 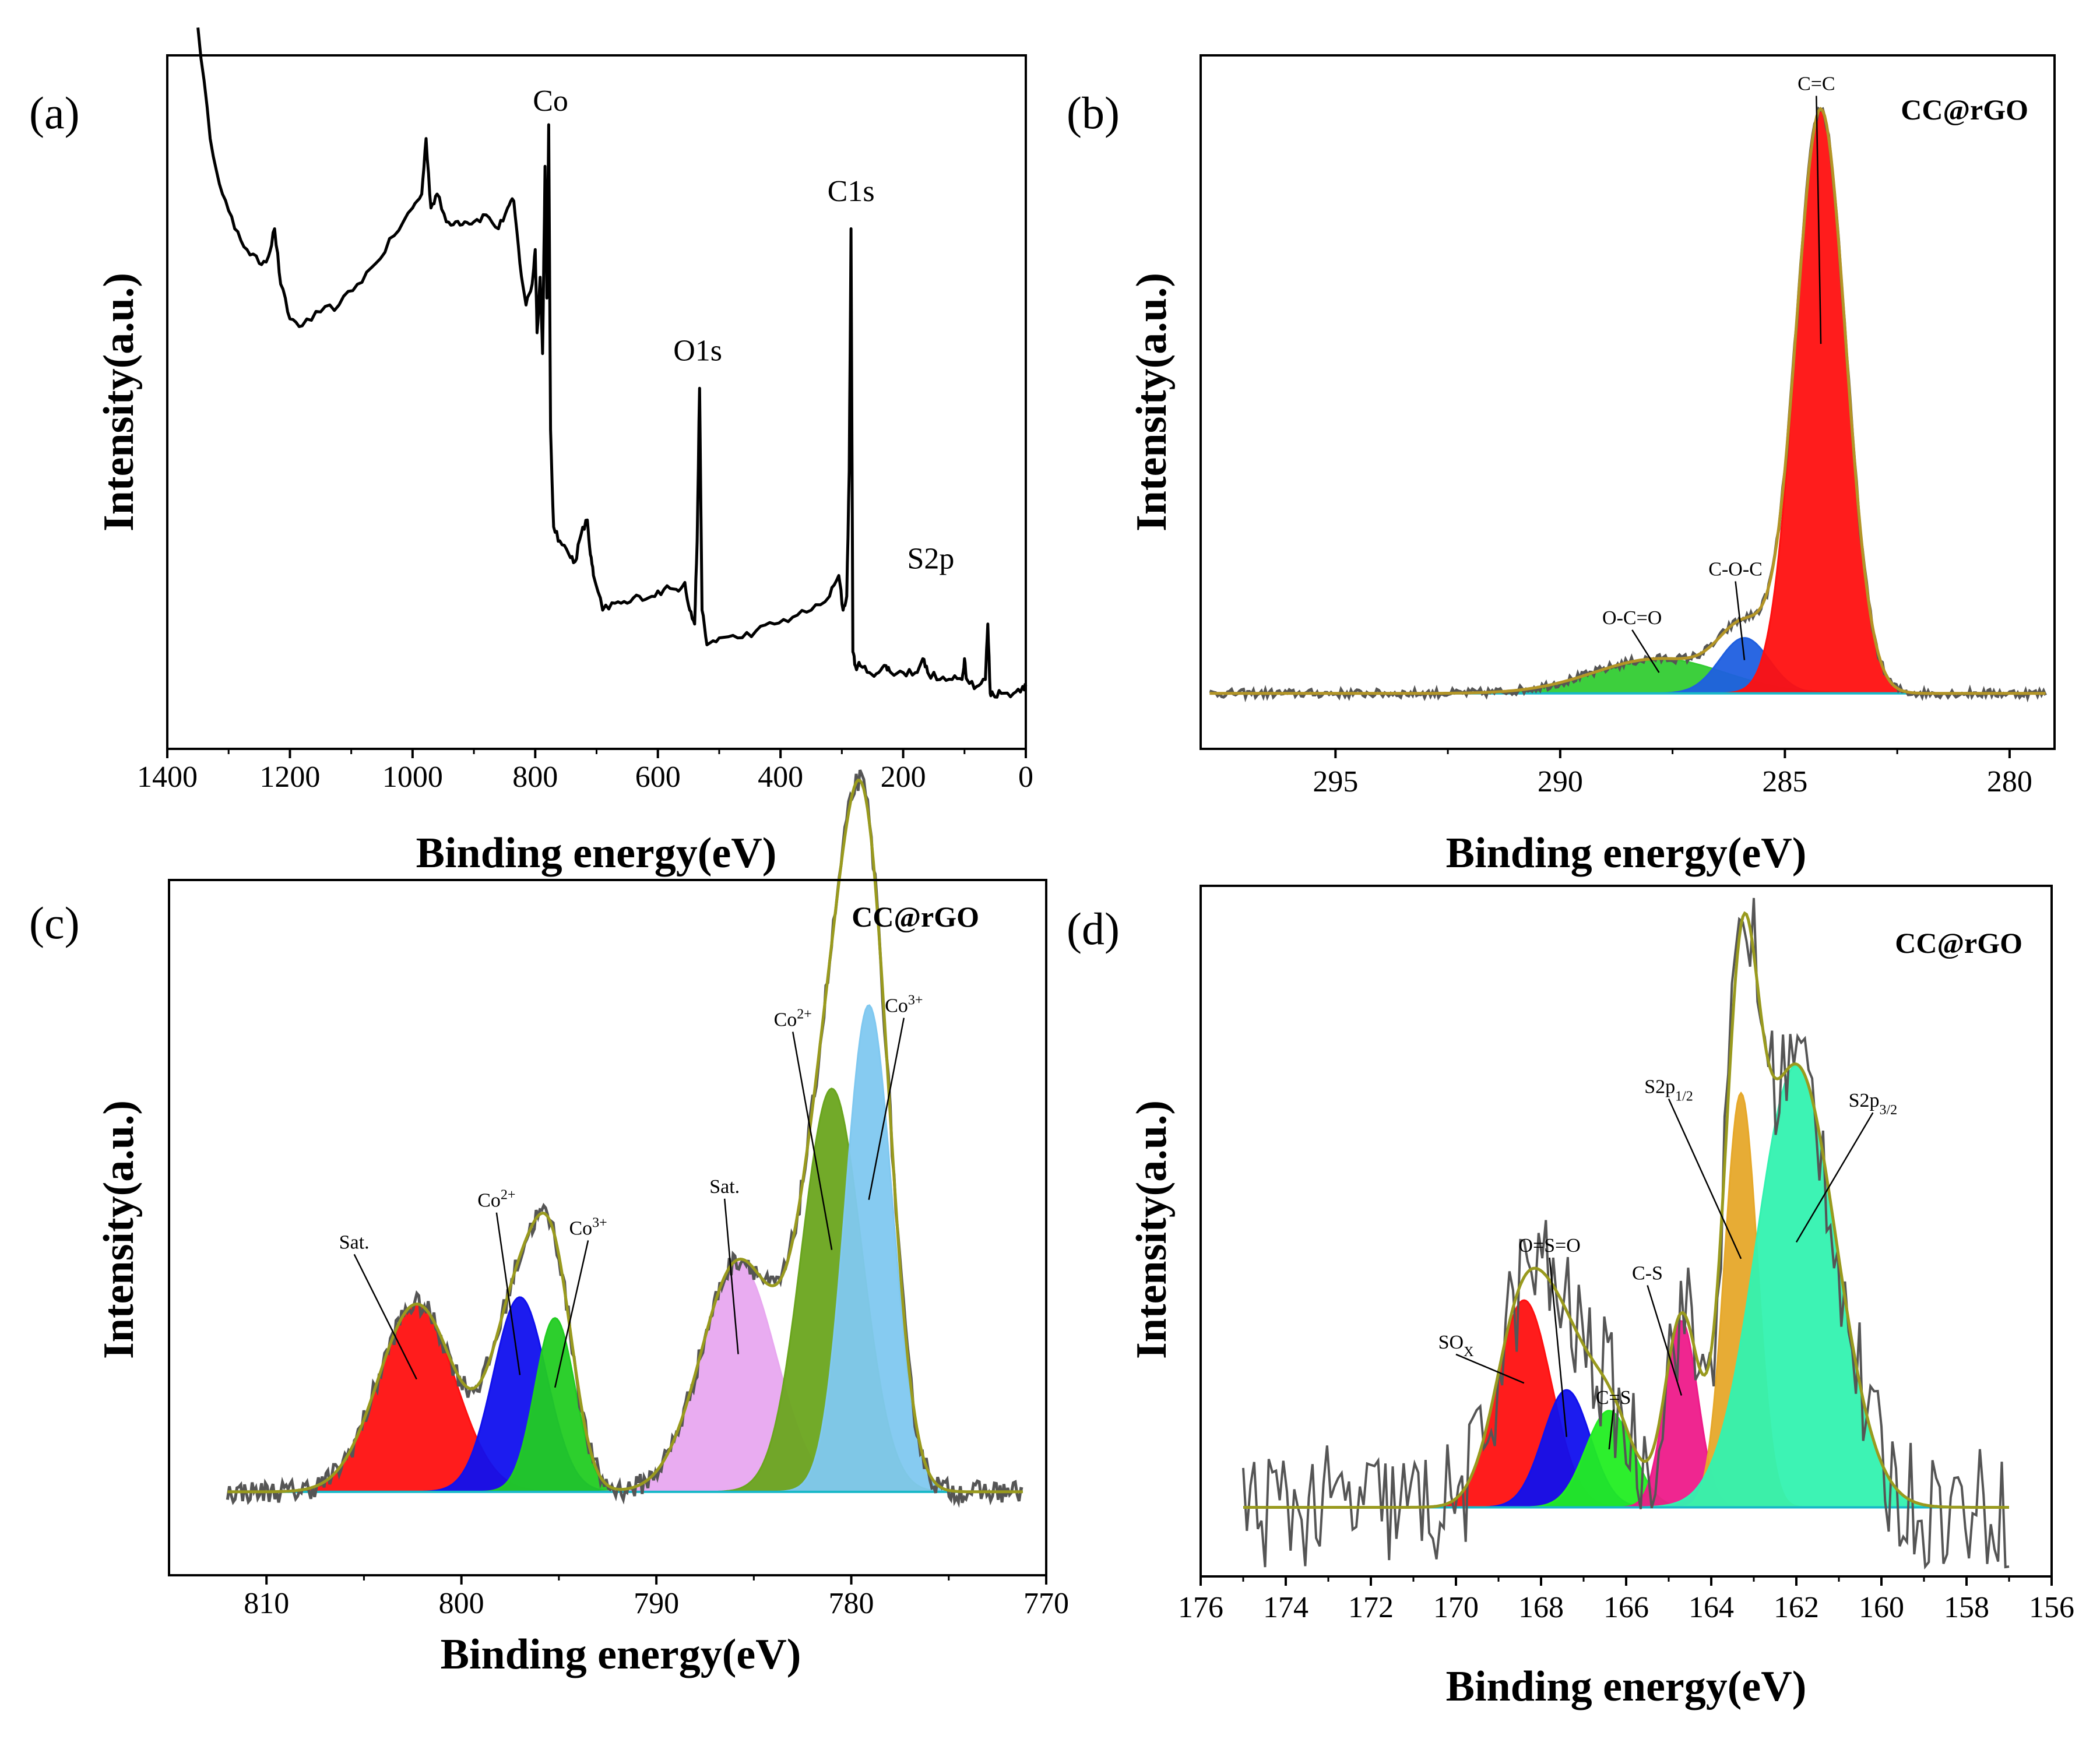 I want to click on x-tick-label: 400, so click(x=780, y=778).